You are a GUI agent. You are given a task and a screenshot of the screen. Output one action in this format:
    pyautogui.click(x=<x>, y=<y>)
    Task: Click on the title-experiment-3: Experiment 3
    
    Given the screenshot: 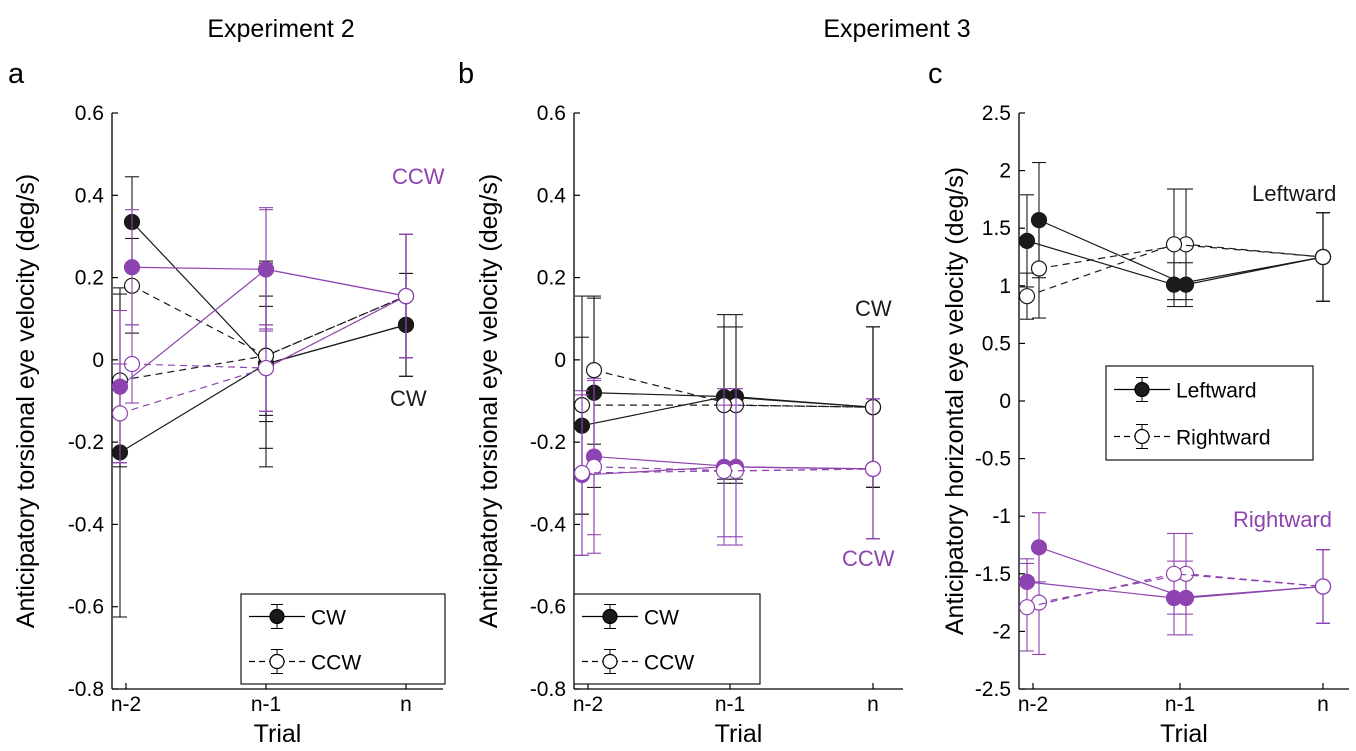 What is the action you would take?
    pyautogui.click(x=896, y=29)
    